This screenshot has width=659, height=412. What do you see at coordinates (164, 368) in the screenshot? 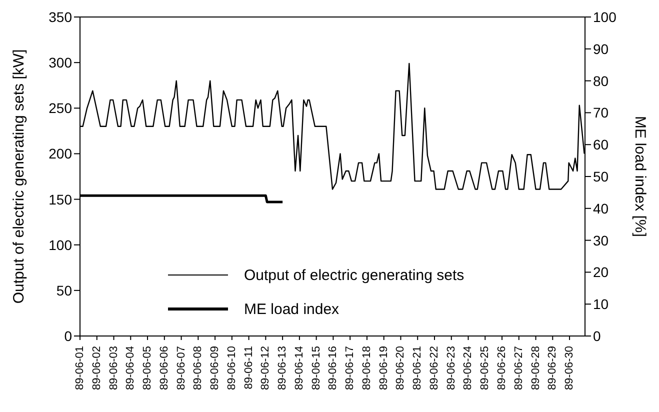
I see `x-tick-label: 89-06-06` at bounding box center [164, 368].